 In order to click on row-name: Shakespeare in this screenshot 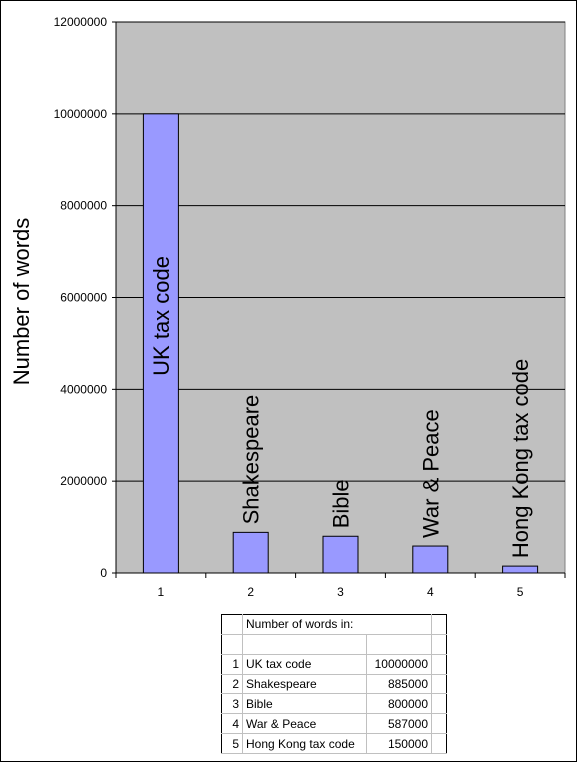, I will do `click(304, 684)`.